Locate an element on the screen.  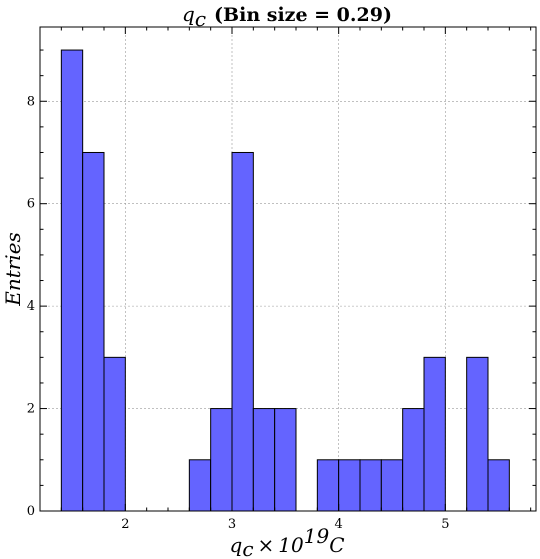
y-tick-label-1: 2 is located at coordinates (31, 409).